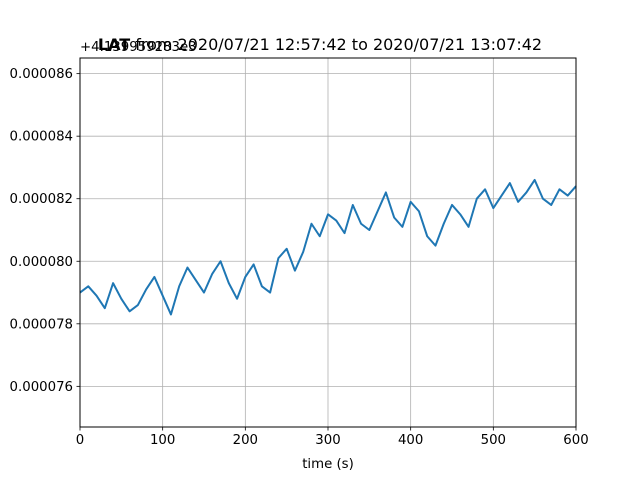  Describe the element at coordinates (80, 440) in the screenshot. I see `x-tick-label: 0` at that location.